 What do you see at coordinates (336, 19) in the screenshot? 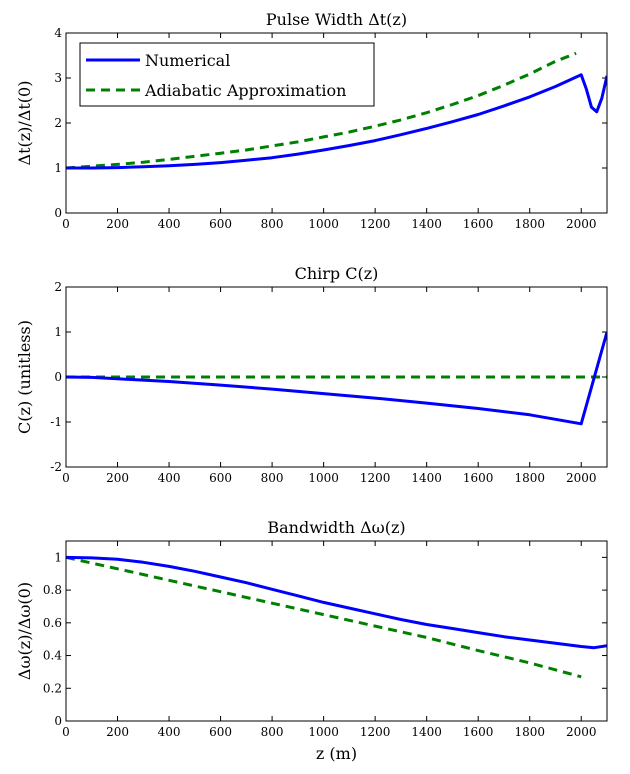
I see `chart-title: Pulse Width Δt(z)` at bounding box center [336, 19].